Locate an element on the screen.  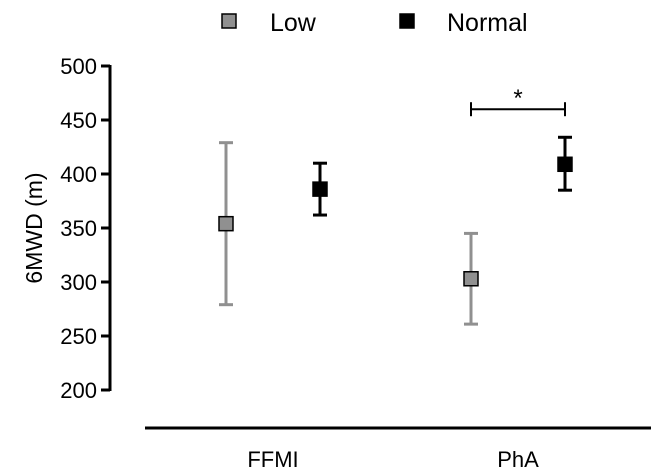
legend-item-normal: Normal is located at coordinates (463, 23).